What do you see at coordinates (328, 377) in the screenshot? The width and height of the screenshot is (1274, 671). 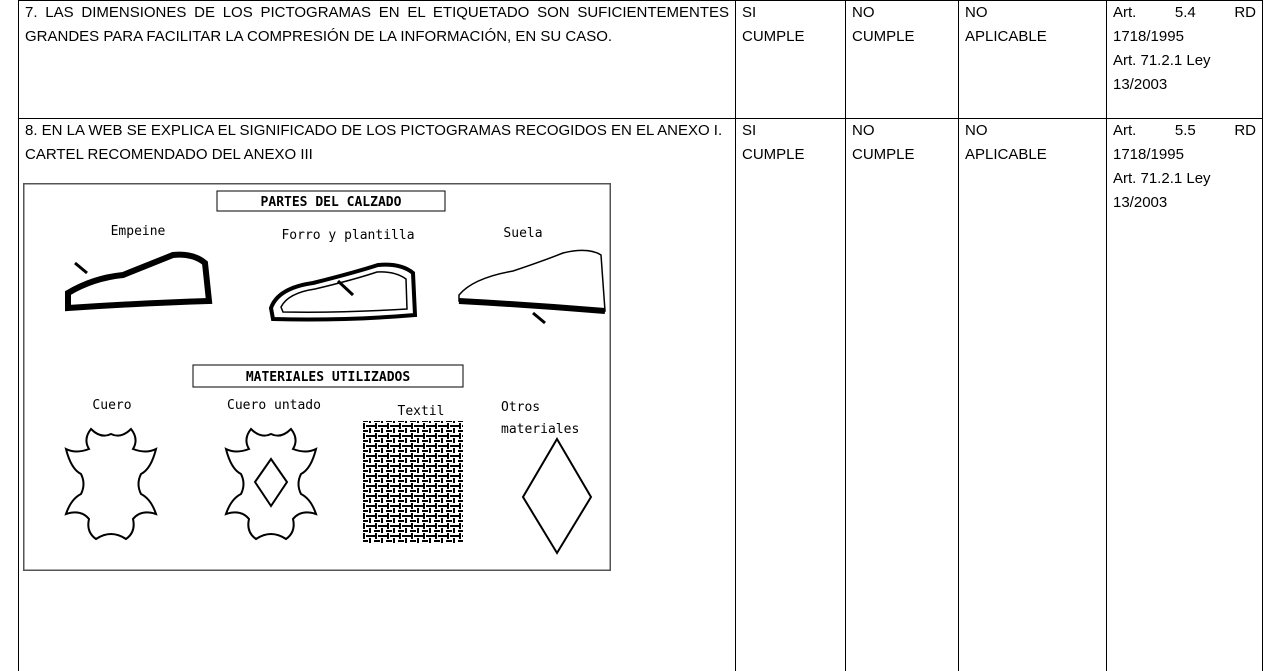 I see `poster-heading: MATERIALES UTILIZADOS` at bounding box center [328, 377].